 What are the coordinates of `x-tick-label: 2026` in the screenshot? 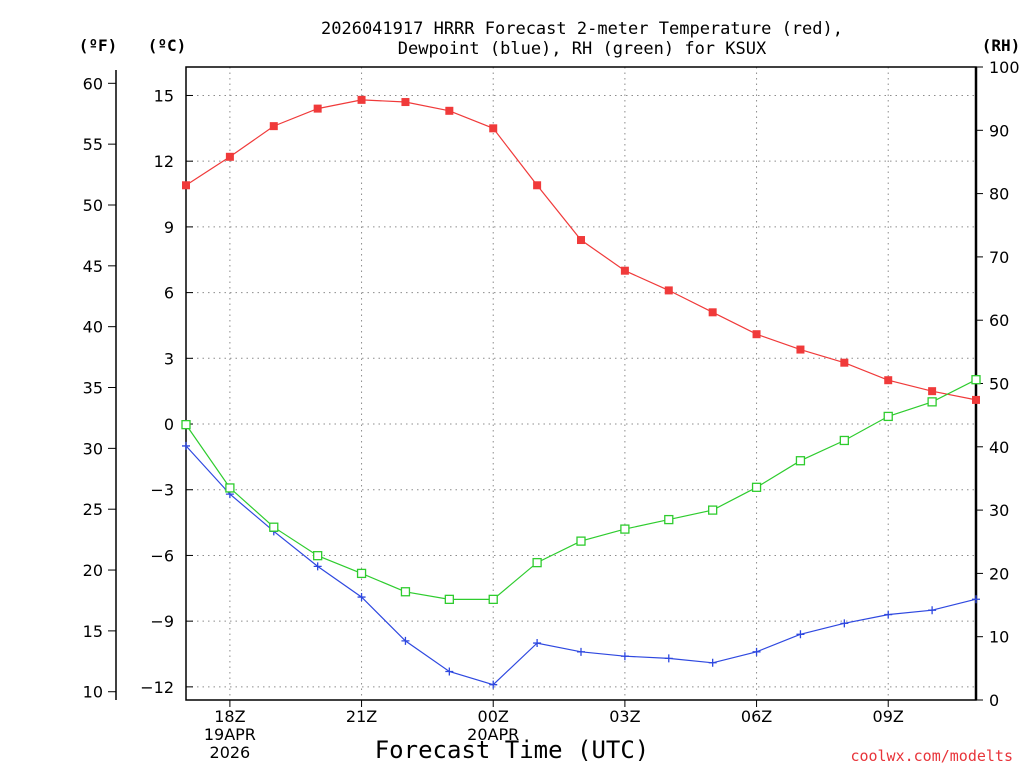 It's located at (230, 752).